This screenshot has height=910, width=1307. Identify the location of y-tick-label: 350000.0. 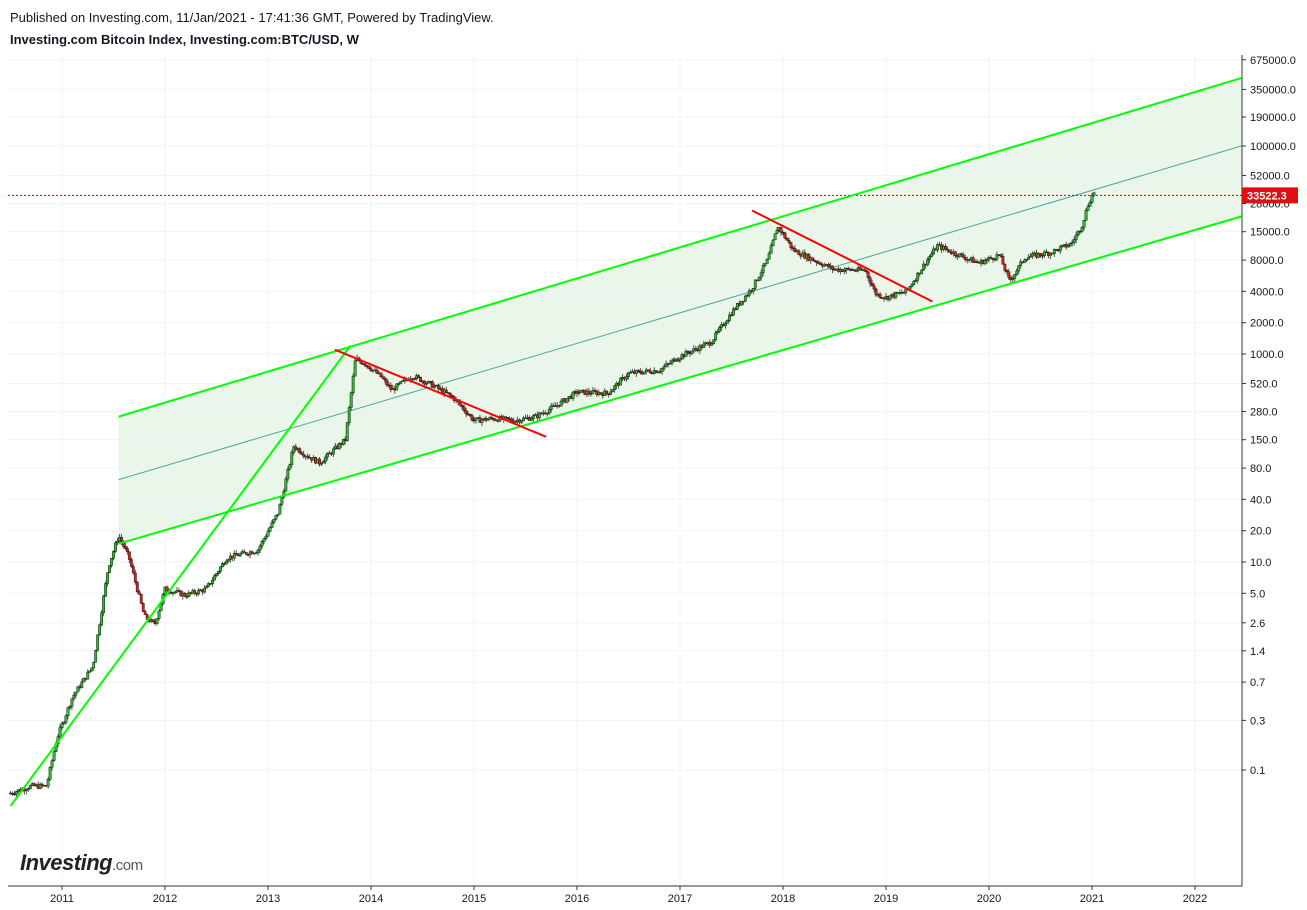
(1273, 90).